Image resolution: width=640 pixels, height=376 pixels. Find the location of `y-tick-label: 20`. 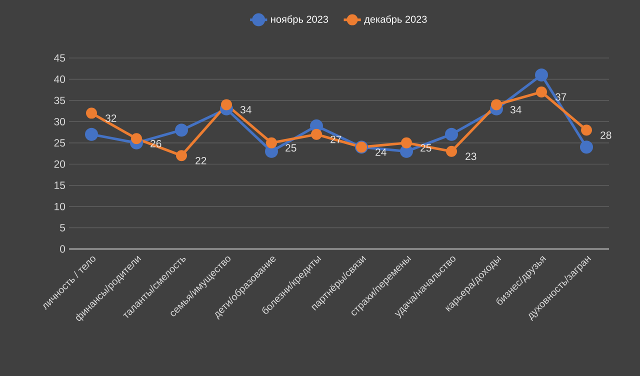

y-tick-label: 20 is located at coordinates (60, 164).